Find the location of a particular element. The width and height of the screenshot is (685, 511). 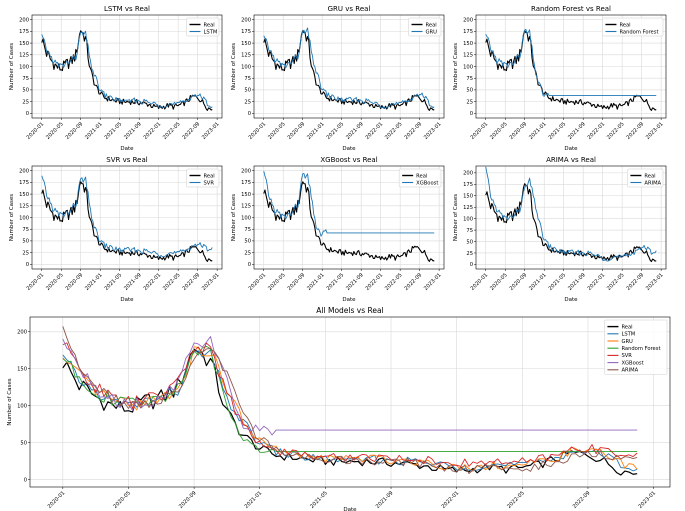

legend-label-svr: SVR is located at coordinates (626, 356).